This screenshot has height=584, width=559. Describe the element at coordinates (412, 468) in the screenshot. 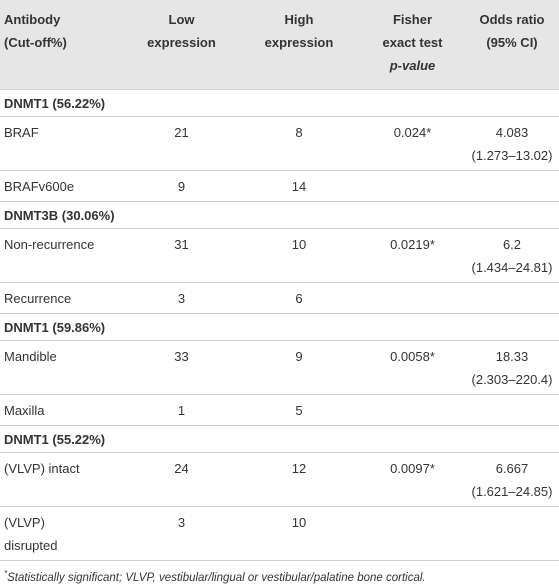

I see `p-value: 0.0097*` at that location.